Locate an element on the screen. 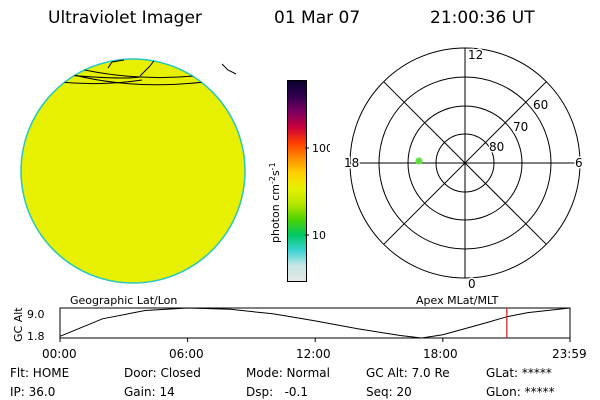 The width and height of the screenshot is (600, 400). colorbar-tick-100: 100 is located at coordinates (321, 148).